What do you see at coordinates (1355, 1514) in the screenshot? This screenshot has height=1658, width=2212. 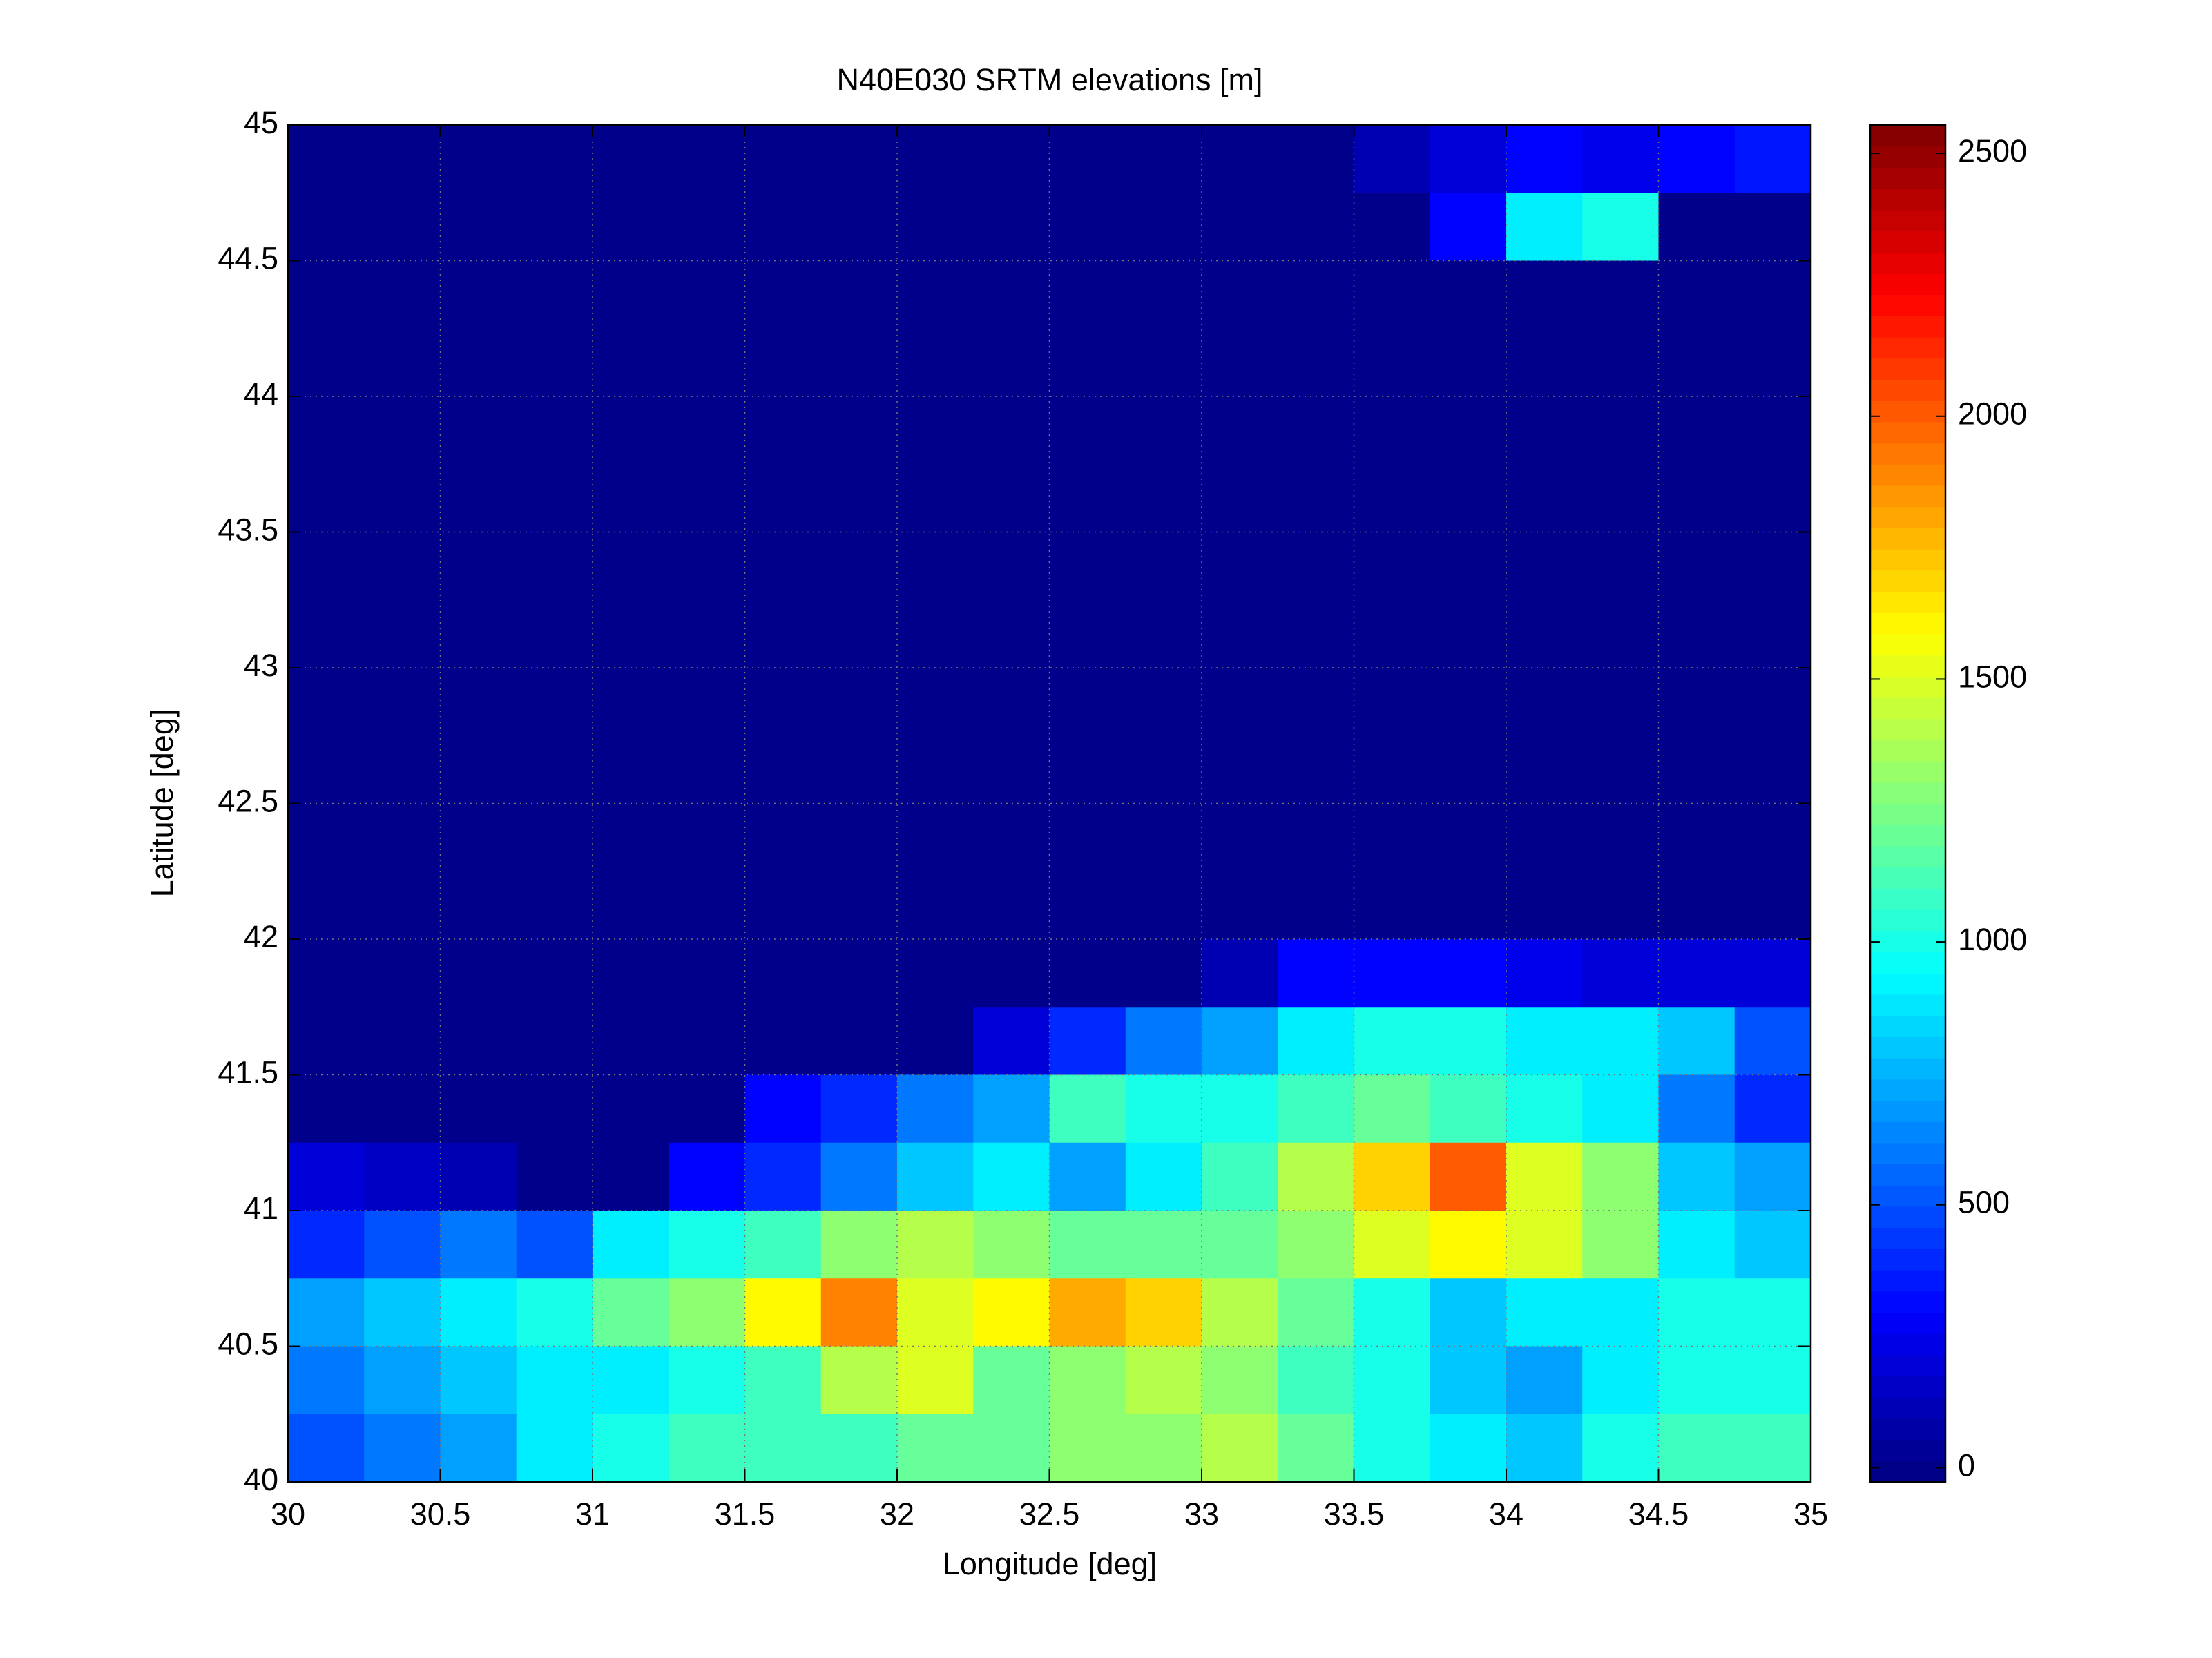 I see `x-tick-label: 33.5` at bounding box center [1355, 1514].